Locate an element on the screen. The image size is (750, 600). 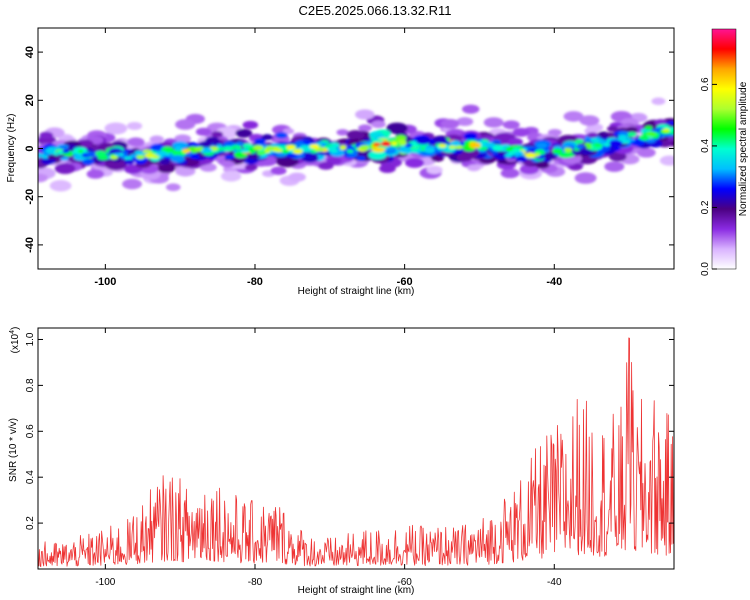
spectrogram-x-tick-label: -80 is located at coordinates (255, 282).